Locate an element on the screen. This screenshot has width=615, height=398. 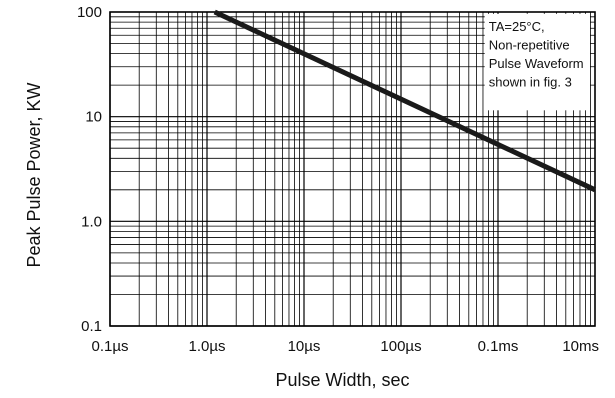
x-tick-label: 10ms is located at coordinates (580, 346).